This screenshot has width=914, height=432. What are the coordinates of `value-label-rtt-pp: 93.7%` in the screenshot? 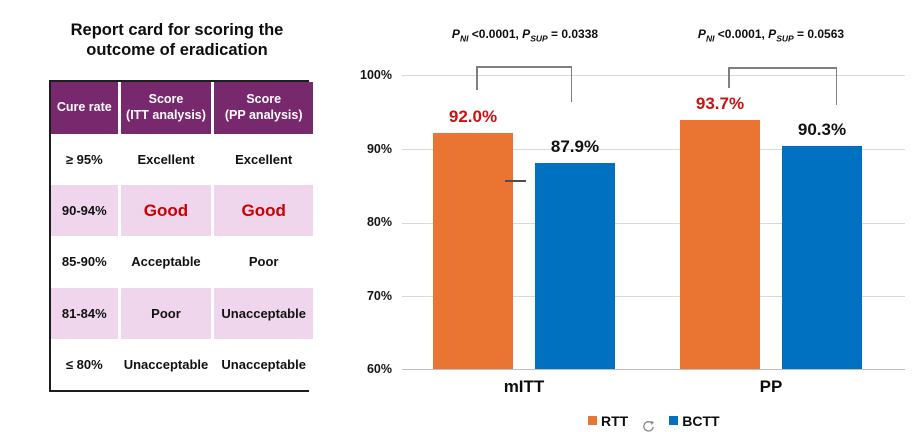 It's located at (720, 103).